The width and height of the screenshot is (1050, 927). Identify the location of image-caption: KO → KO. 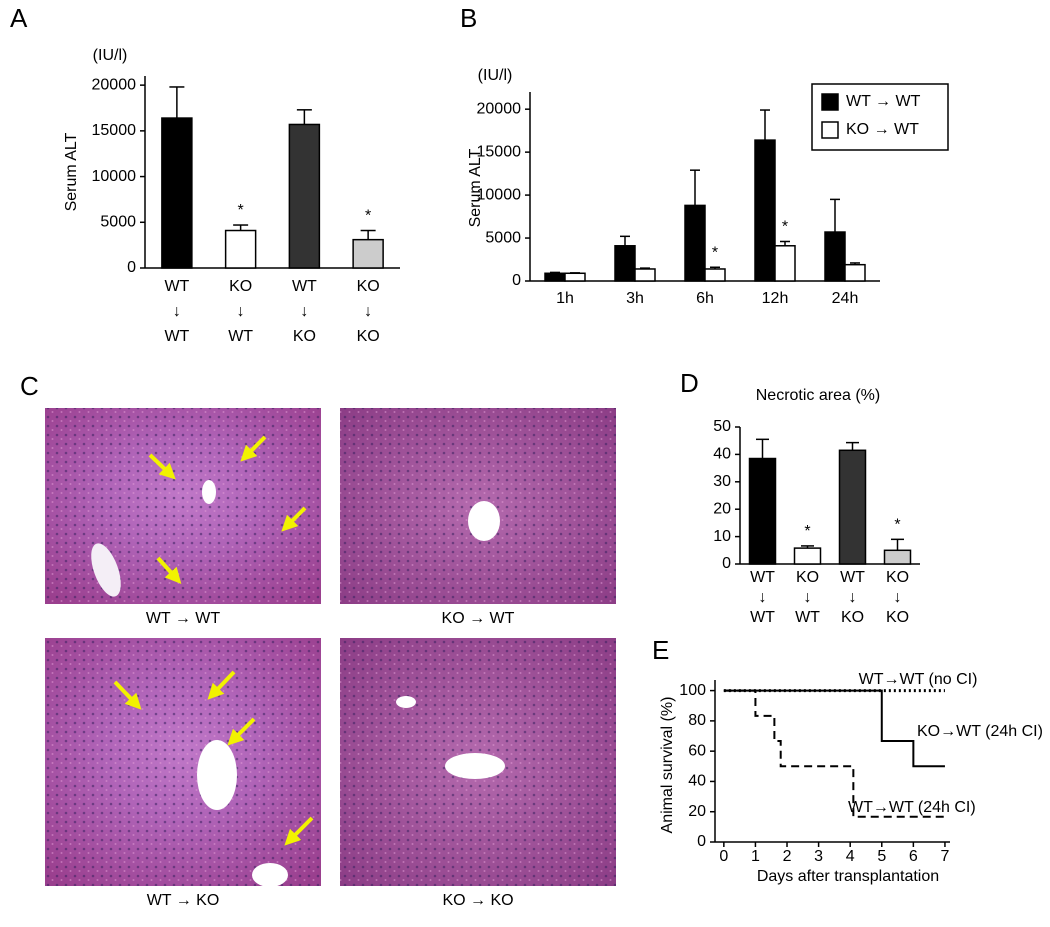
(477, 900).